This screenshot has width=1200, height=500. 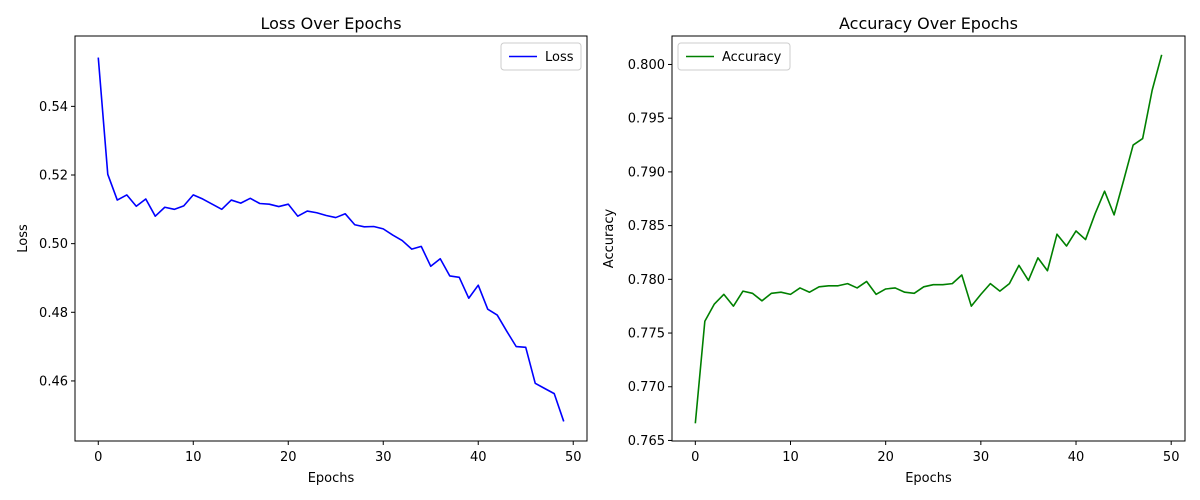 I want to click on loss-y-tick-label: 0.54, so click(x=53, y=107).